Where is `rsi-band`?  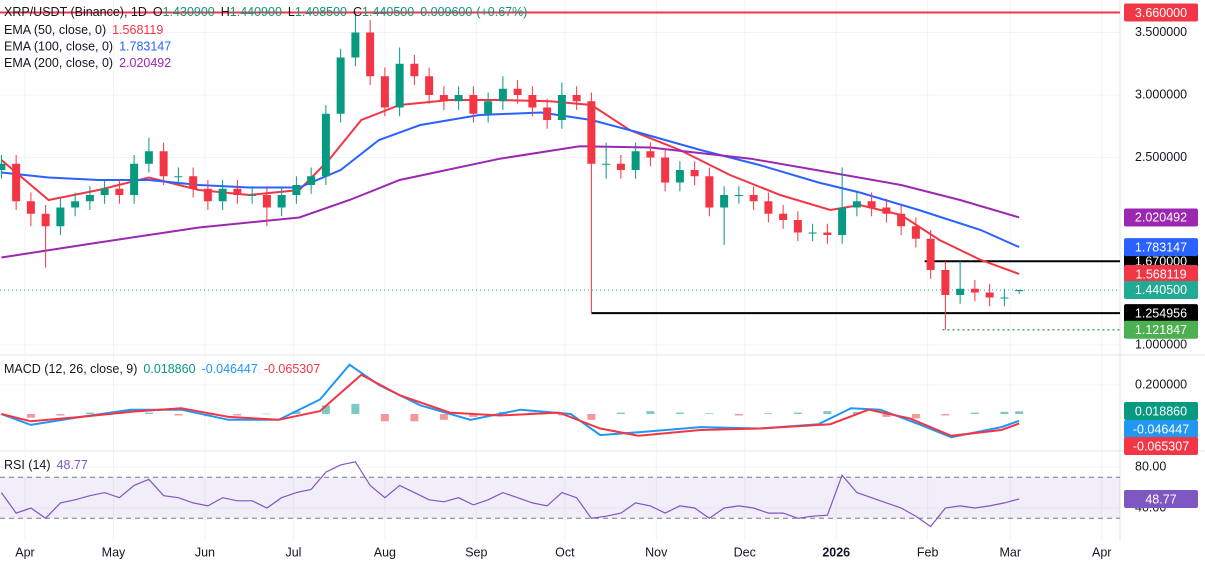
rsi-band is located at coordinates (560, 498).